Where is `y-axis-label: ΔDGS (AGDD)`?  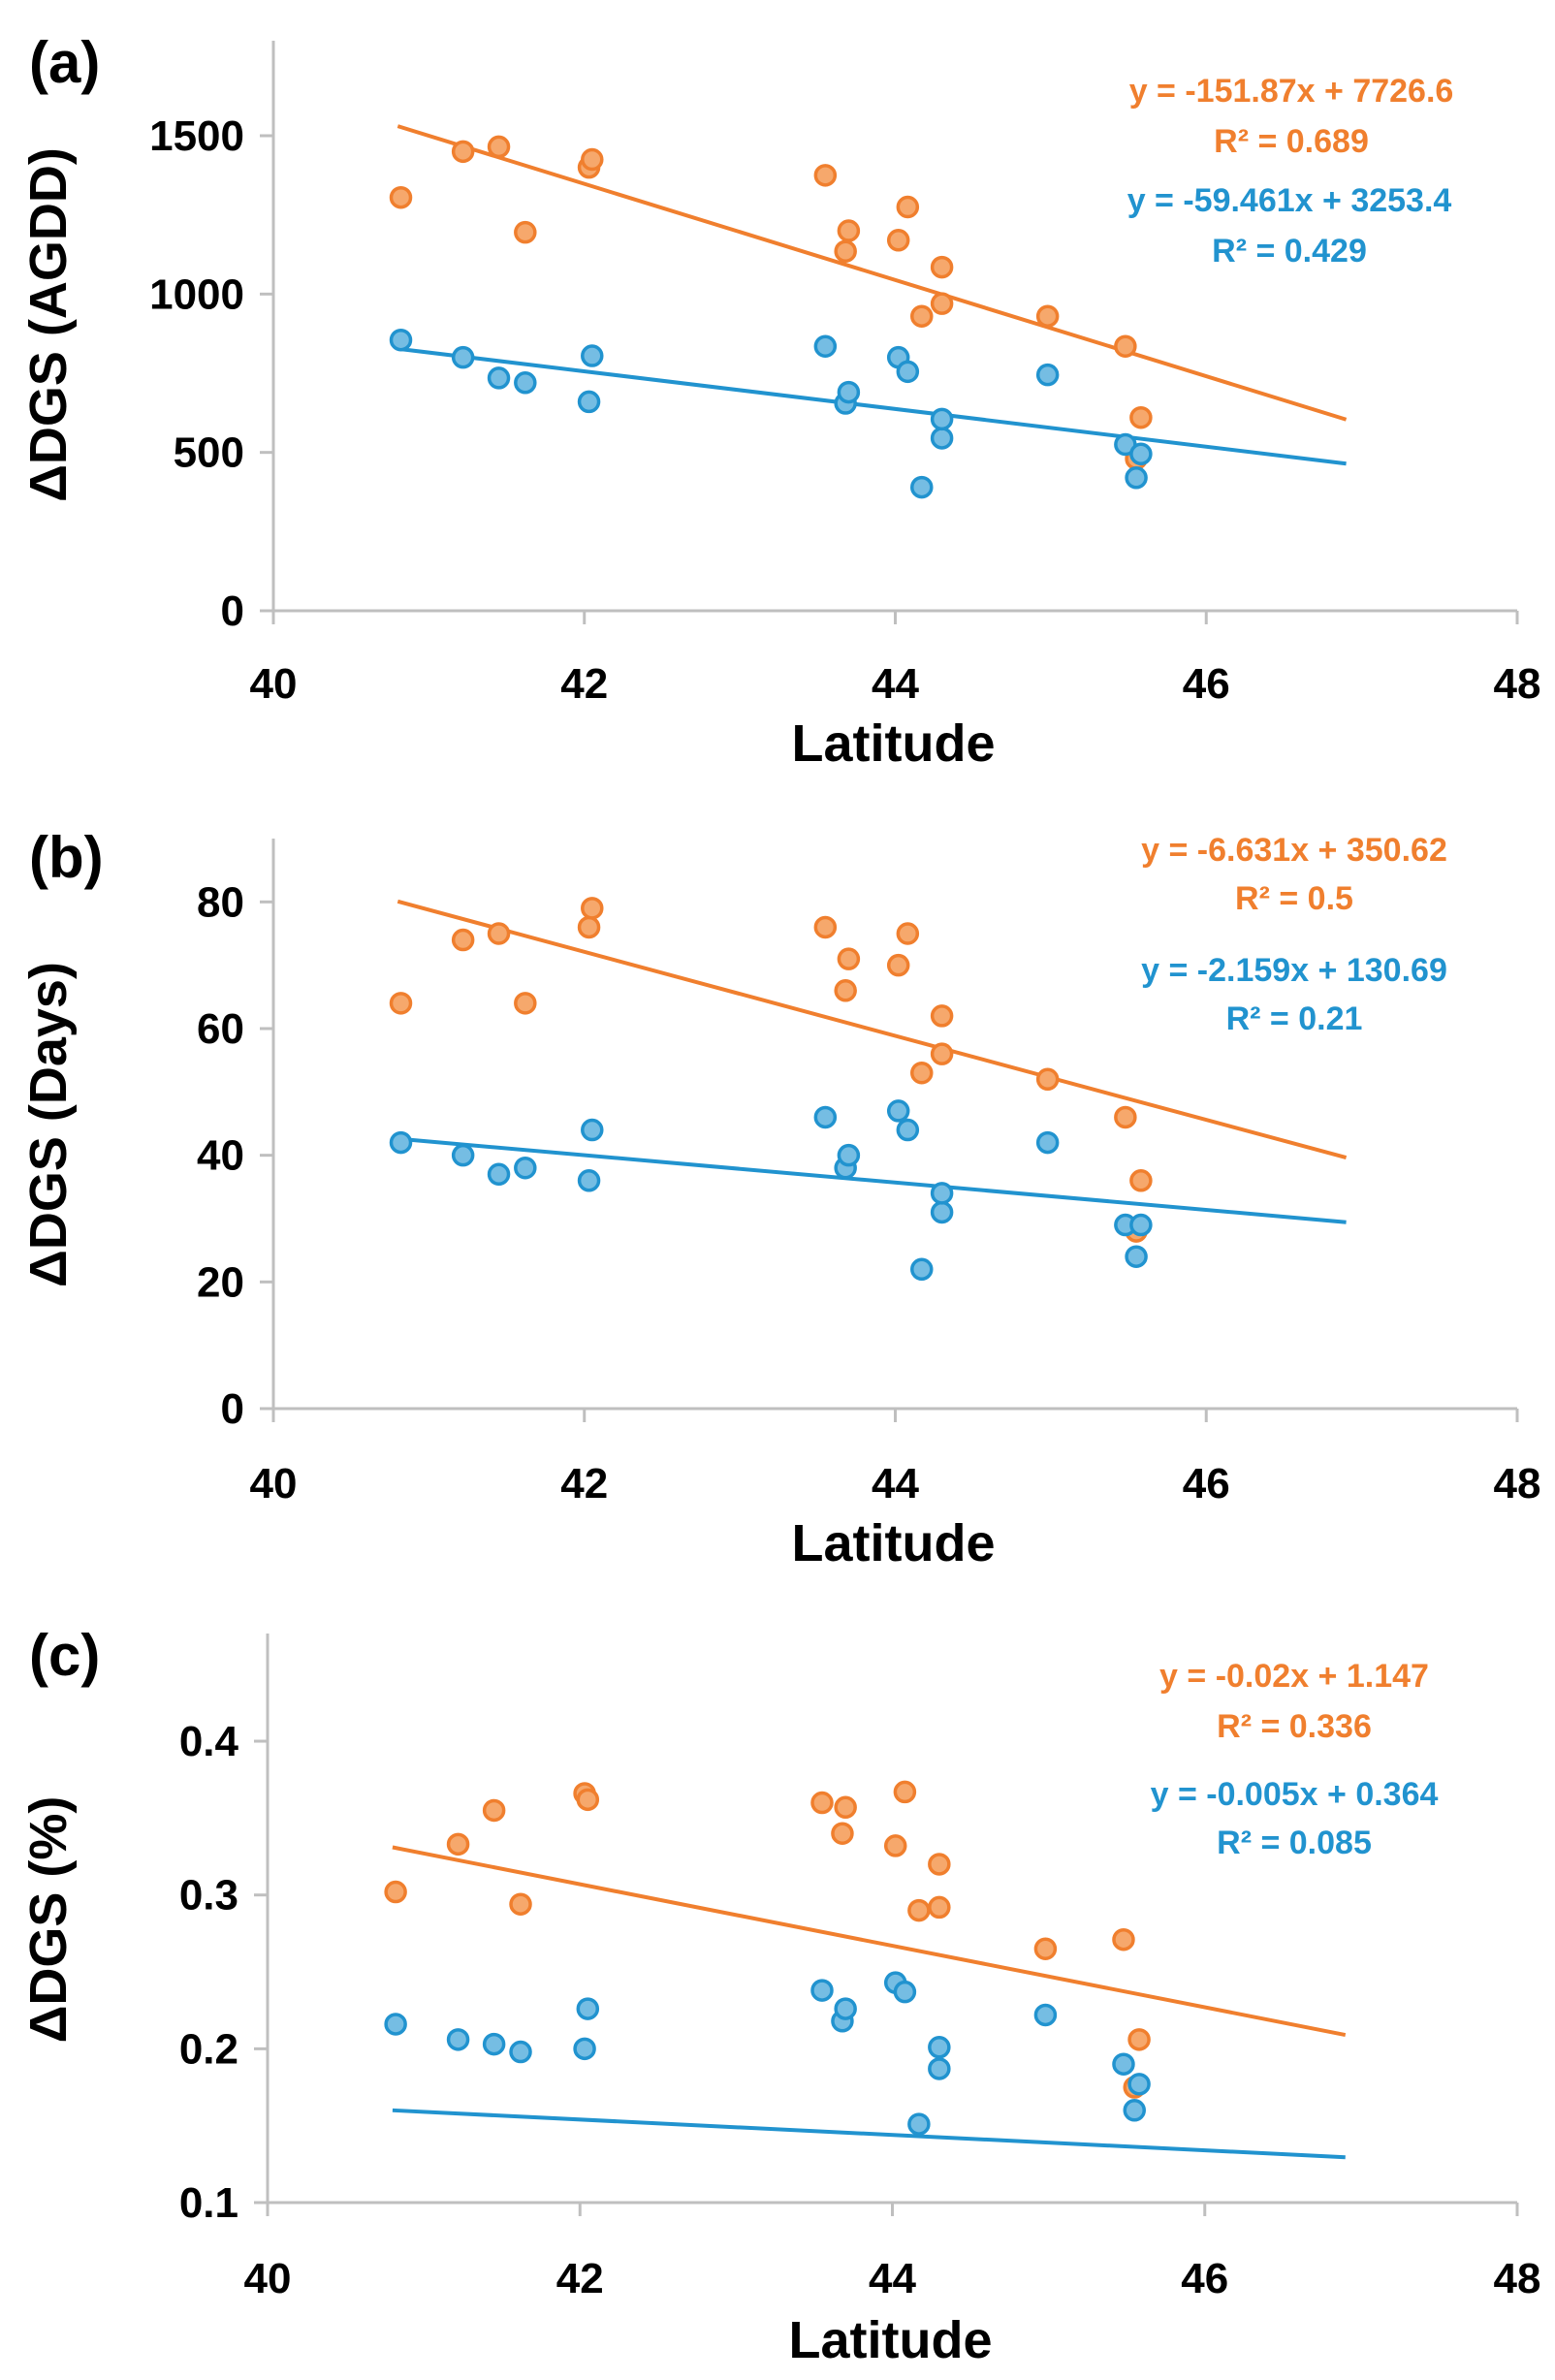 y-axis-label: ΔDGS (AGDD) is located at coordinates (48, 324).